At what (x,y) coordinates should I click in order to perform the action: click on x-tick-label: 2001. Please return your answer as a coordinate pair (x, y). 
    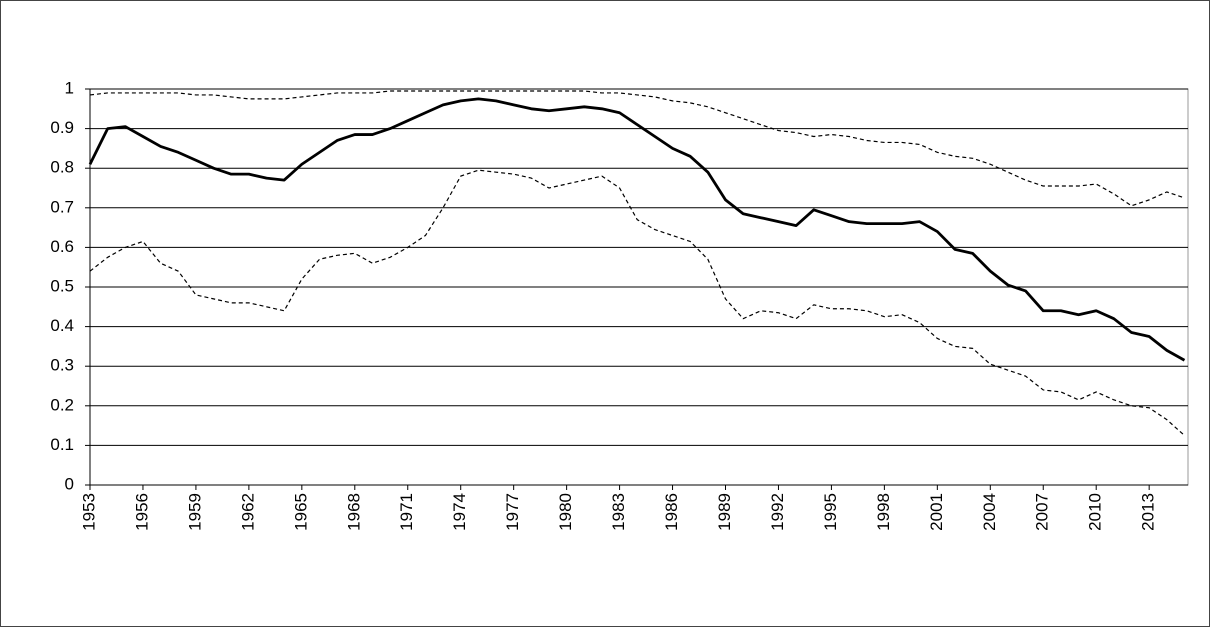
    Looking at the image, I should click on (936, 512).